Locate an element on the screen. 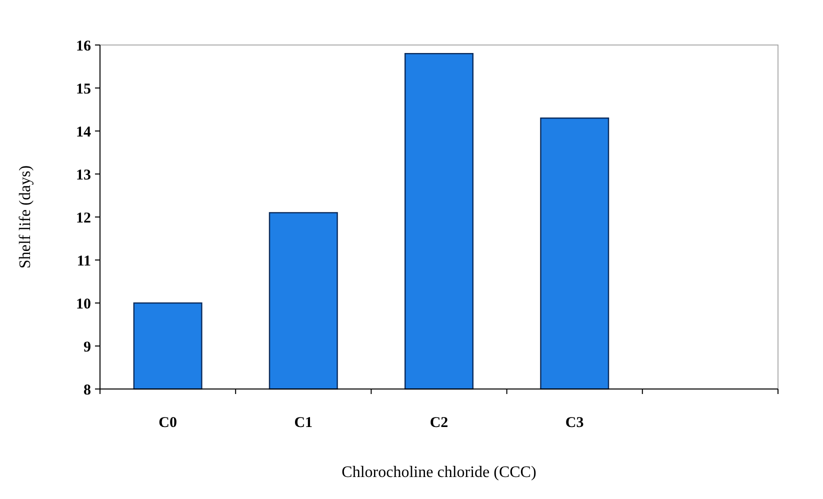 This screenshot has width=823, height=499. y-tick-label: 15 is located at coordinates (83, 89).